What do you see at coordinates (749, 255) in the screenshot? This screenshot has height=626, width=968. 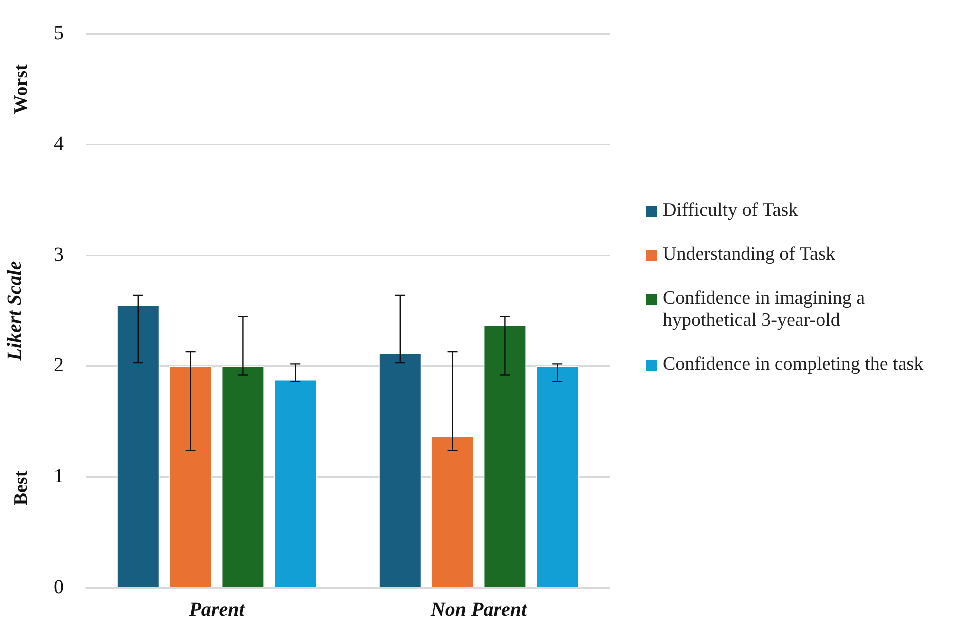 I see `legend-label: Understanding of Task` at bounding box center [749, 255].